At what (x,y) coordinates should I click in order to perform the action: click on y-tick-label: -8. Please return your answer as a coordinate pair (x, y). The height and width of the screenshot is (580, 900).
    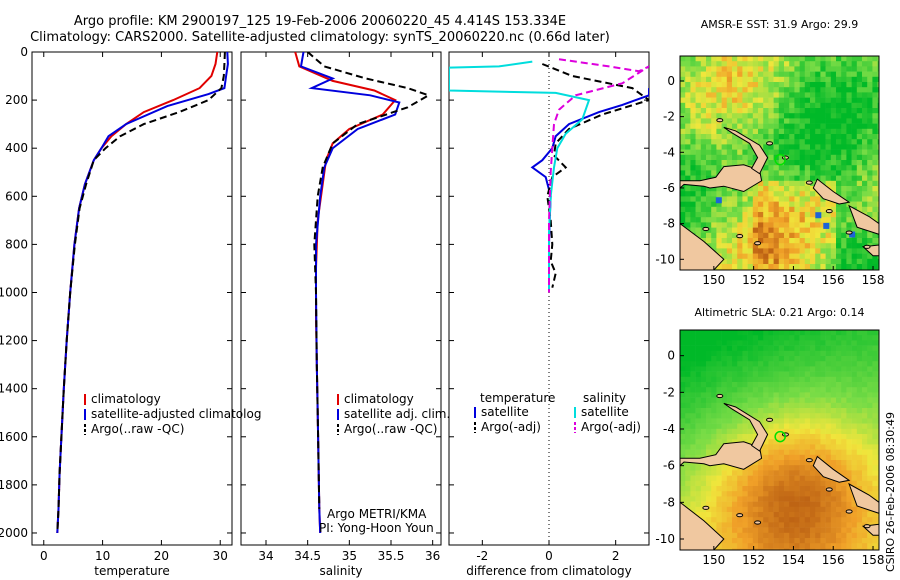
    Looking at the image, I should click on (669, 502).